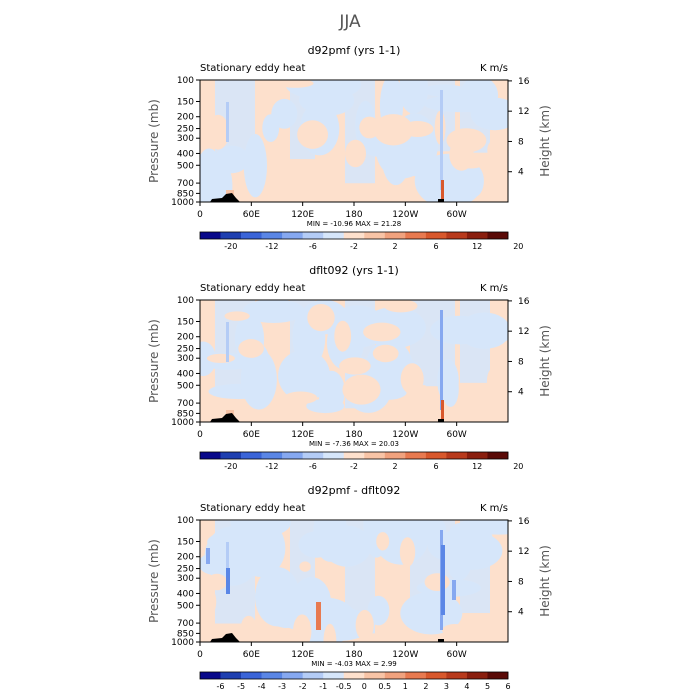 This screenshot has width=700, height=700. What do you see at coordinates (262, 686) in the screenshot?
I see `colorbar-label: -4` at bounding box center [262, 686].